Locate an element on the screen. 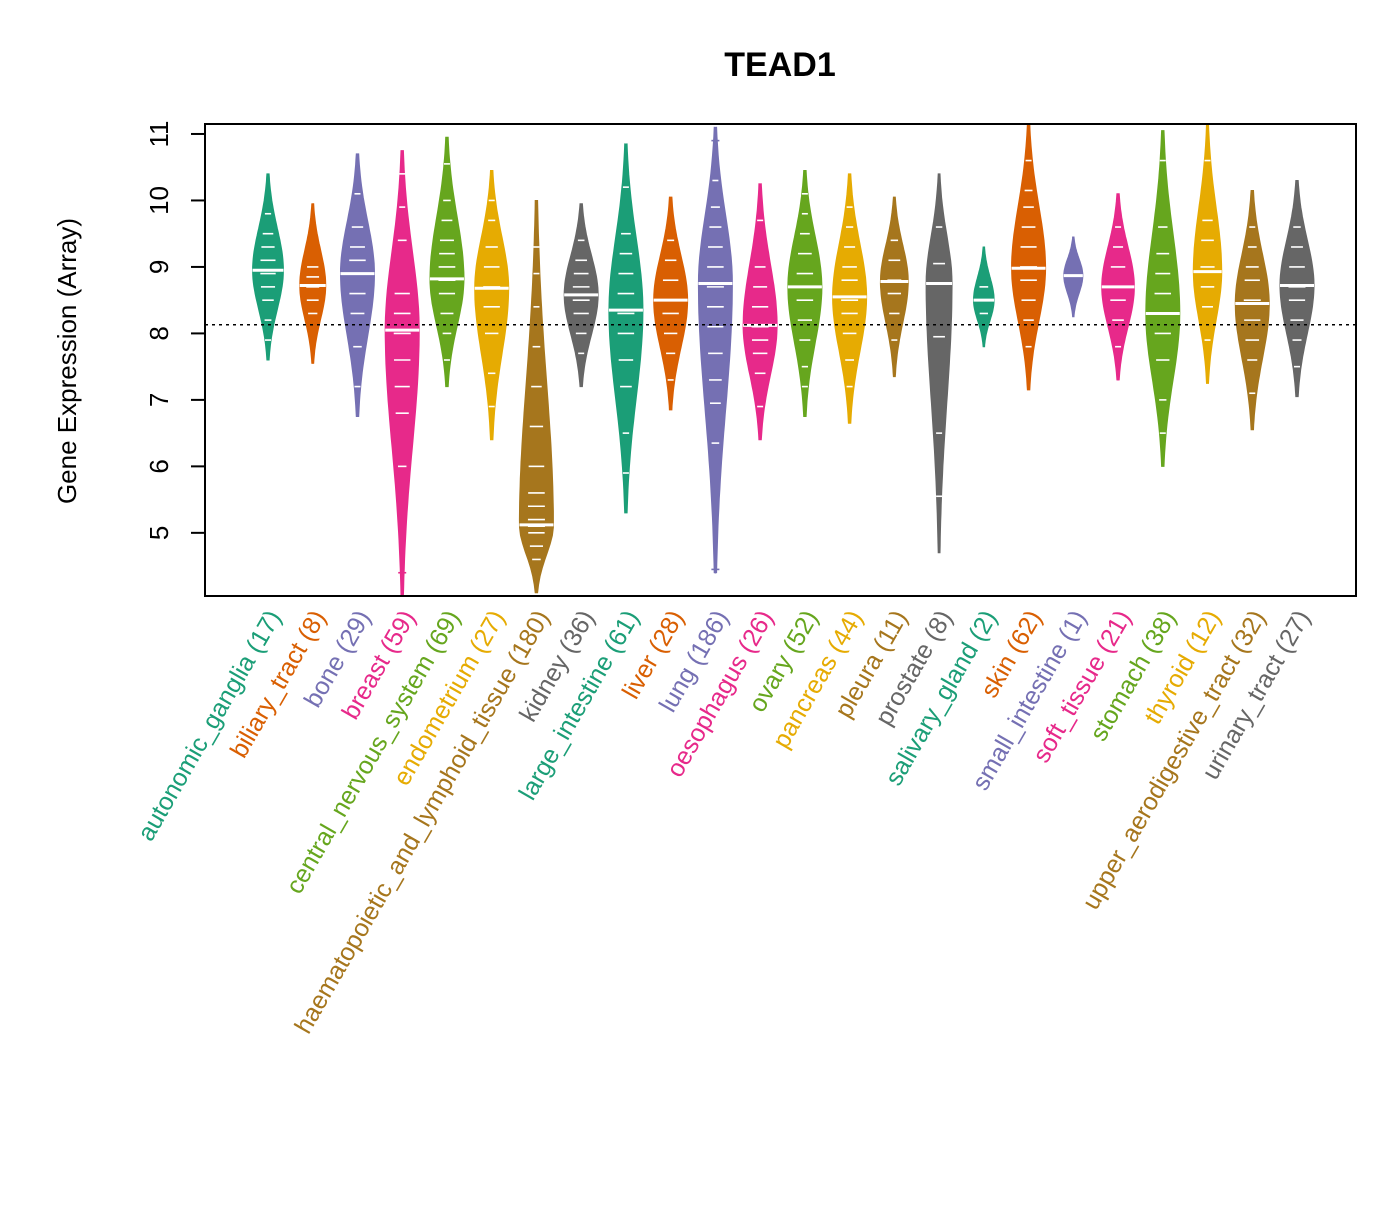  y-axis-label: Gene Expression (Array) is located at coordinates (67, 361).